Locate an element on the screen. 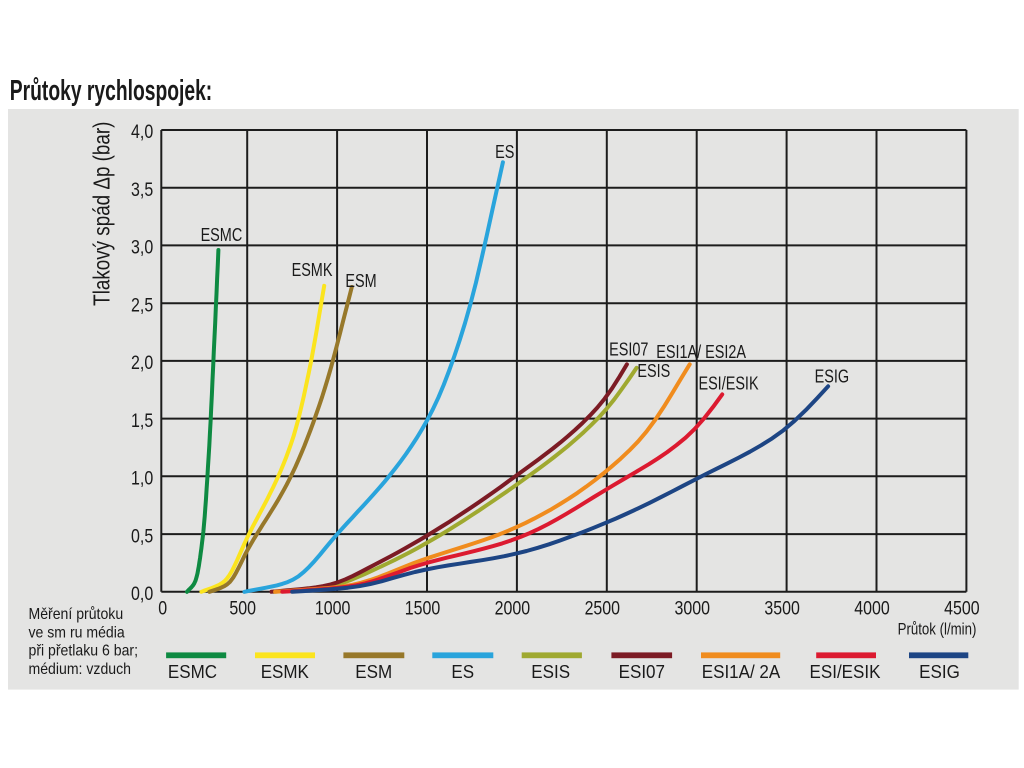 The image size is (1024, 768). svg-text: 0,0 is located at coordinates (142, 594).